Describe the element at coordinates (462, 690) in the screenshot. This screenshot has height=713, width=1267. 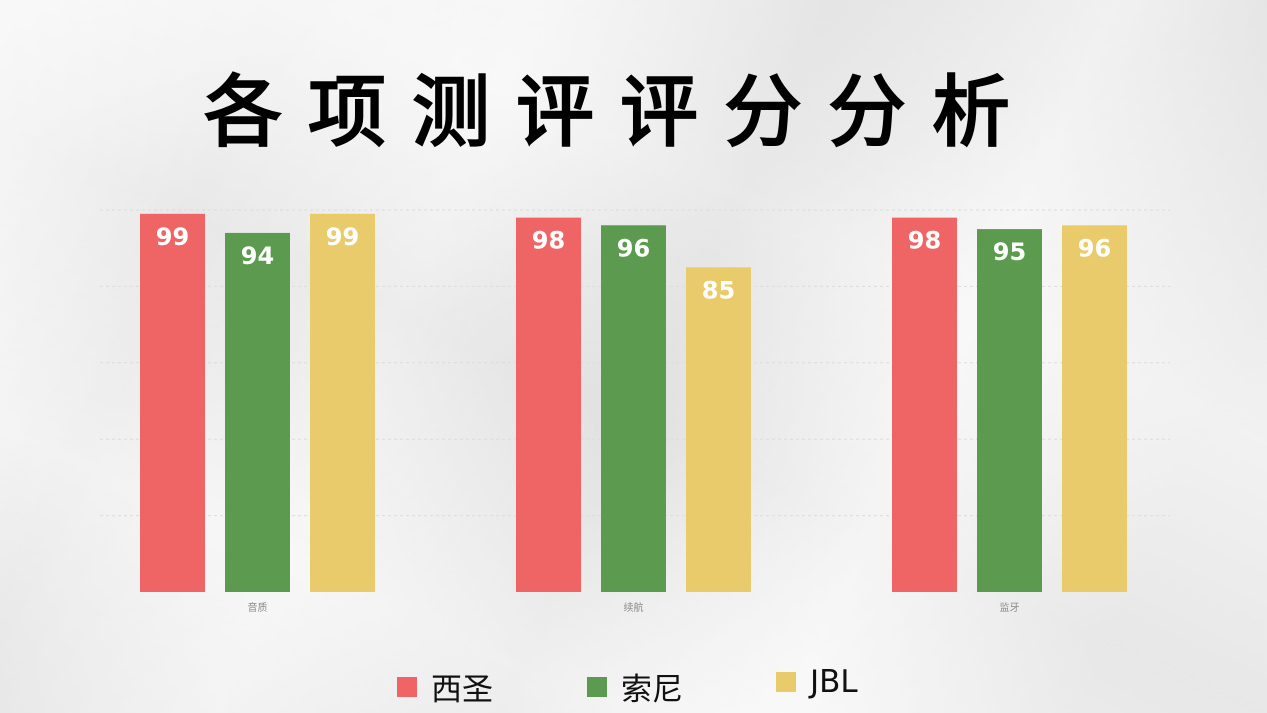
I see `legend-label: 西圣` at that location.